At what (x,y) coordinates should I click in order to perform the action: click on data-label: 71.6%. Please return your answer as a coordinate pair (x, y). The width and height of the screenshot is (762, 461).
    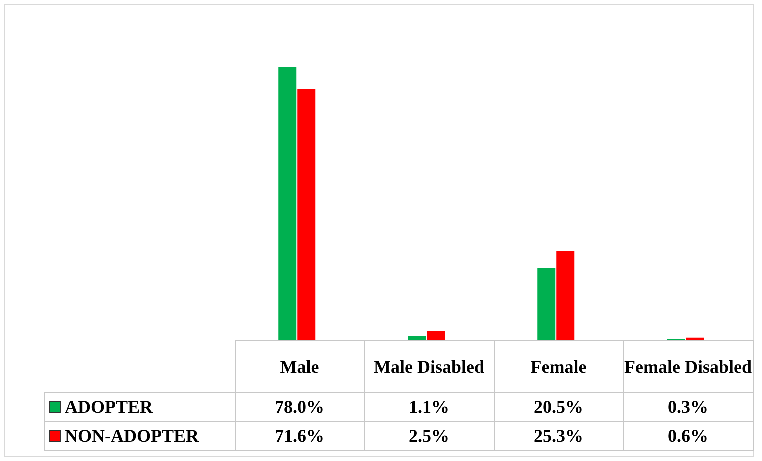
    Looking at the image, I should click on (299, 436).